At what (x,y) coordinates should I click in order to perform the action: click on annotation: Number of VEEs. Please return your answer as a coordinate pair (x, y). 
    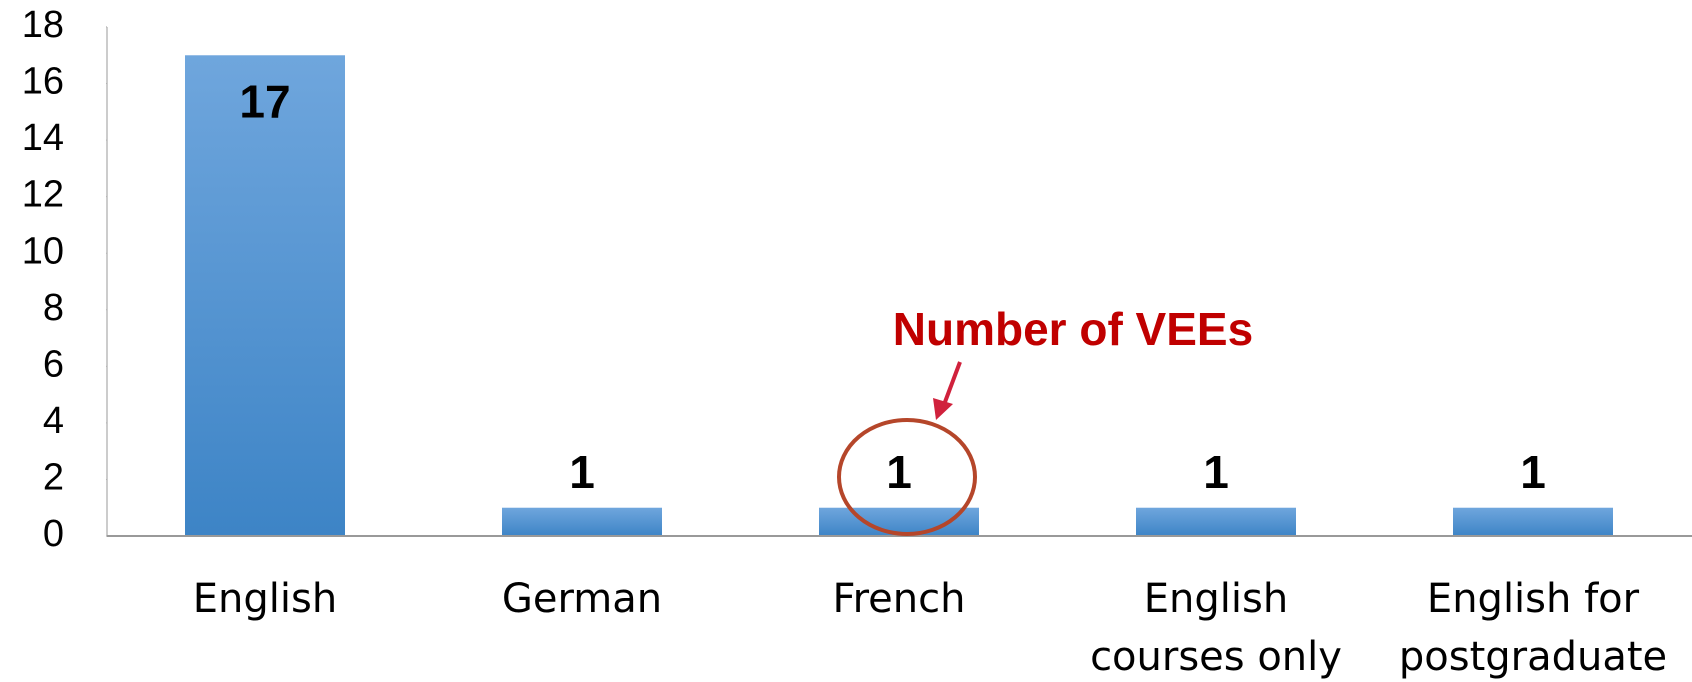
    Looking at the image, I should click on (1073, 329).